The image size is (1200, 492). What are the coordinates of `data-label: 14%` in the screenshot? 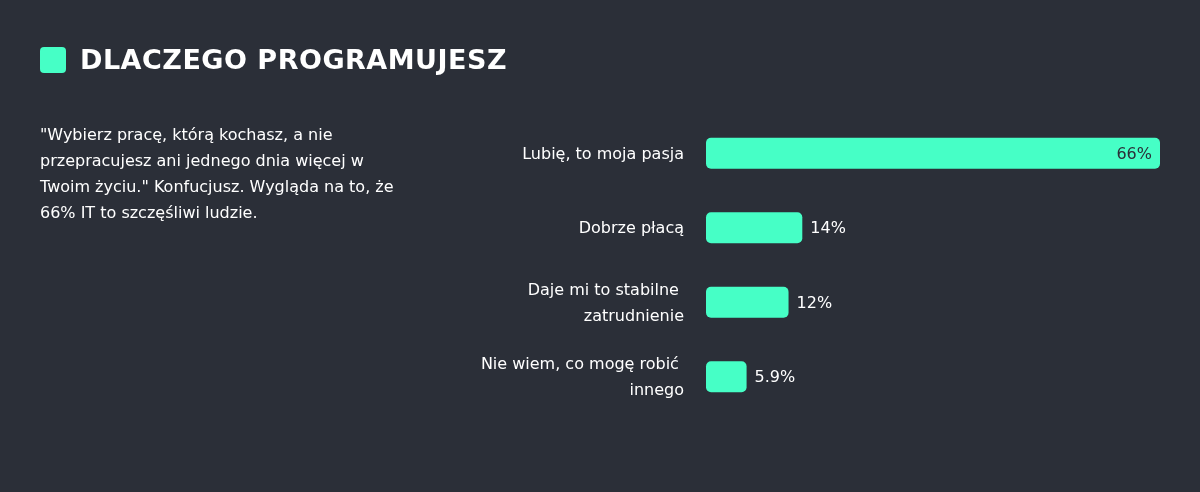 It's located at (828, 228).